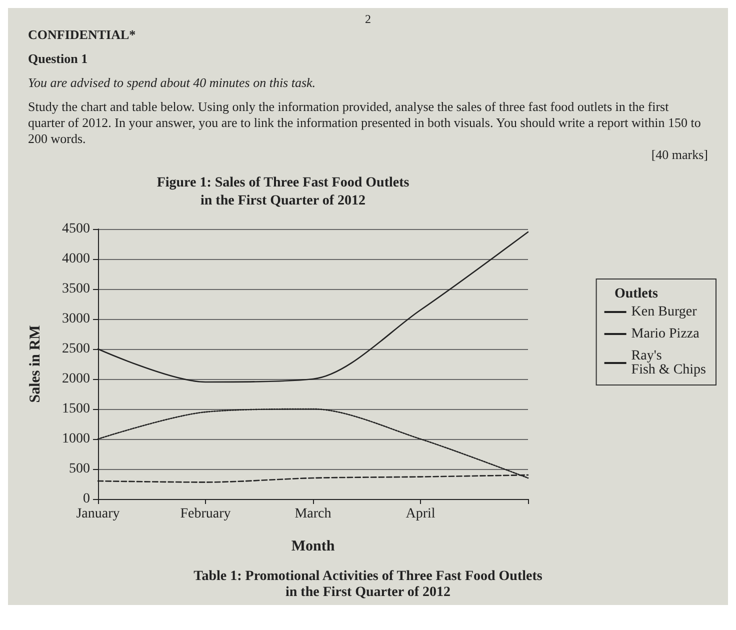  Describe the element at coordinates (365, 123) in the screenshot. I see `text: Study the chart and table below. Using only the information provided, analyse the sales of three fast food outlets in the first quarter of 2012. In your answer, you are to link the information presented in both visuals. You should write a report within 150 to 200 words.` at that location.